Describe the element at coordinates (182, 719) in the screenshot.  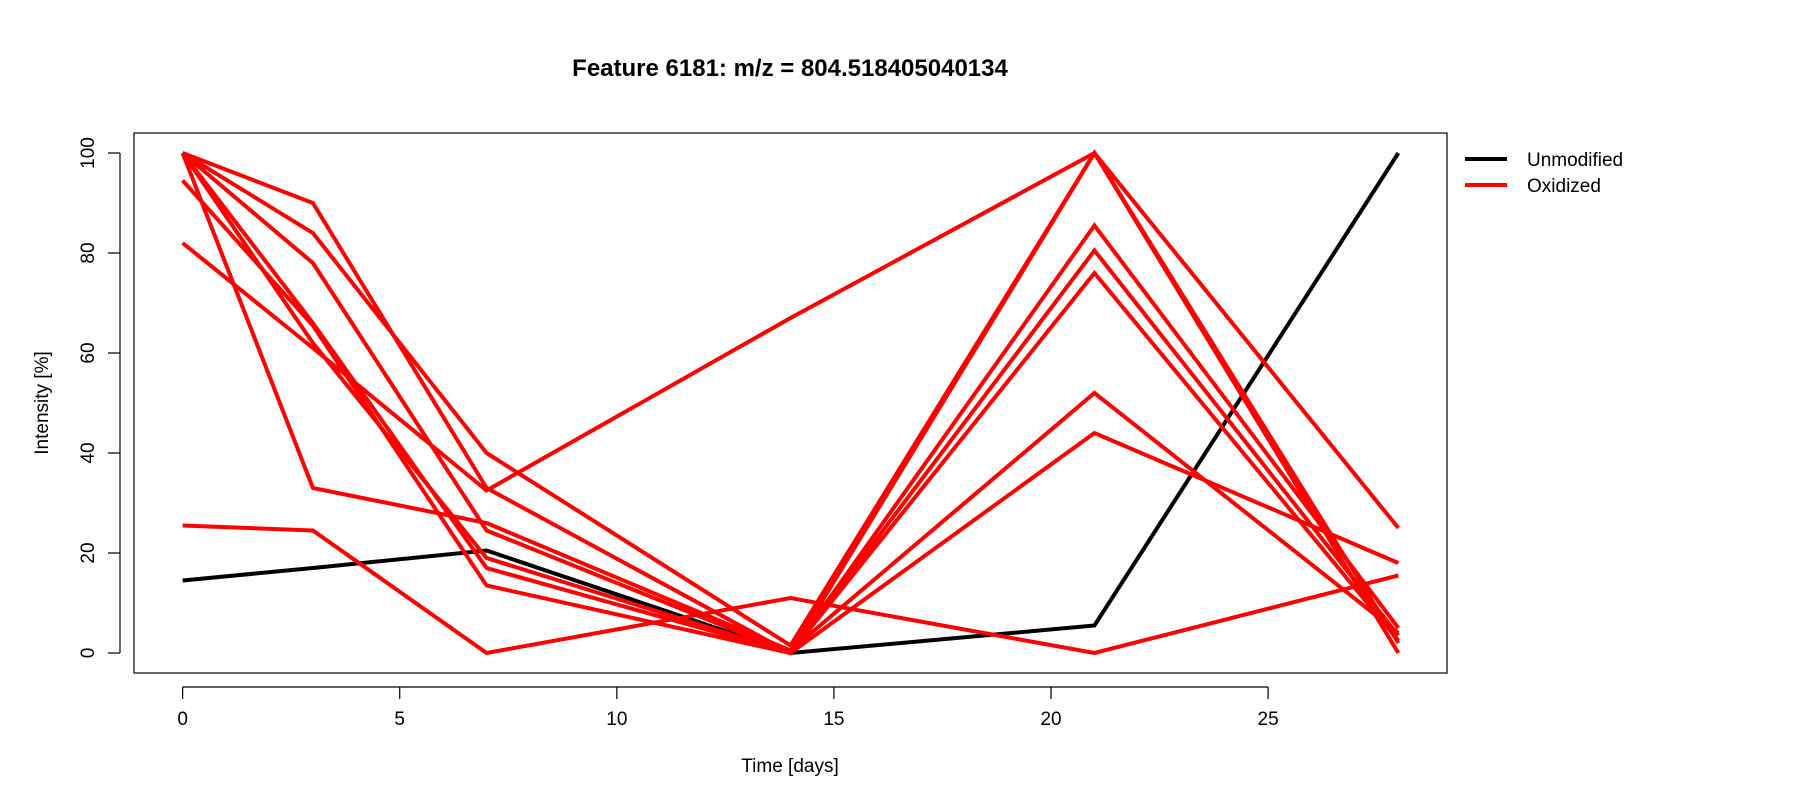
I see `x-tick-label: 0` at that location.